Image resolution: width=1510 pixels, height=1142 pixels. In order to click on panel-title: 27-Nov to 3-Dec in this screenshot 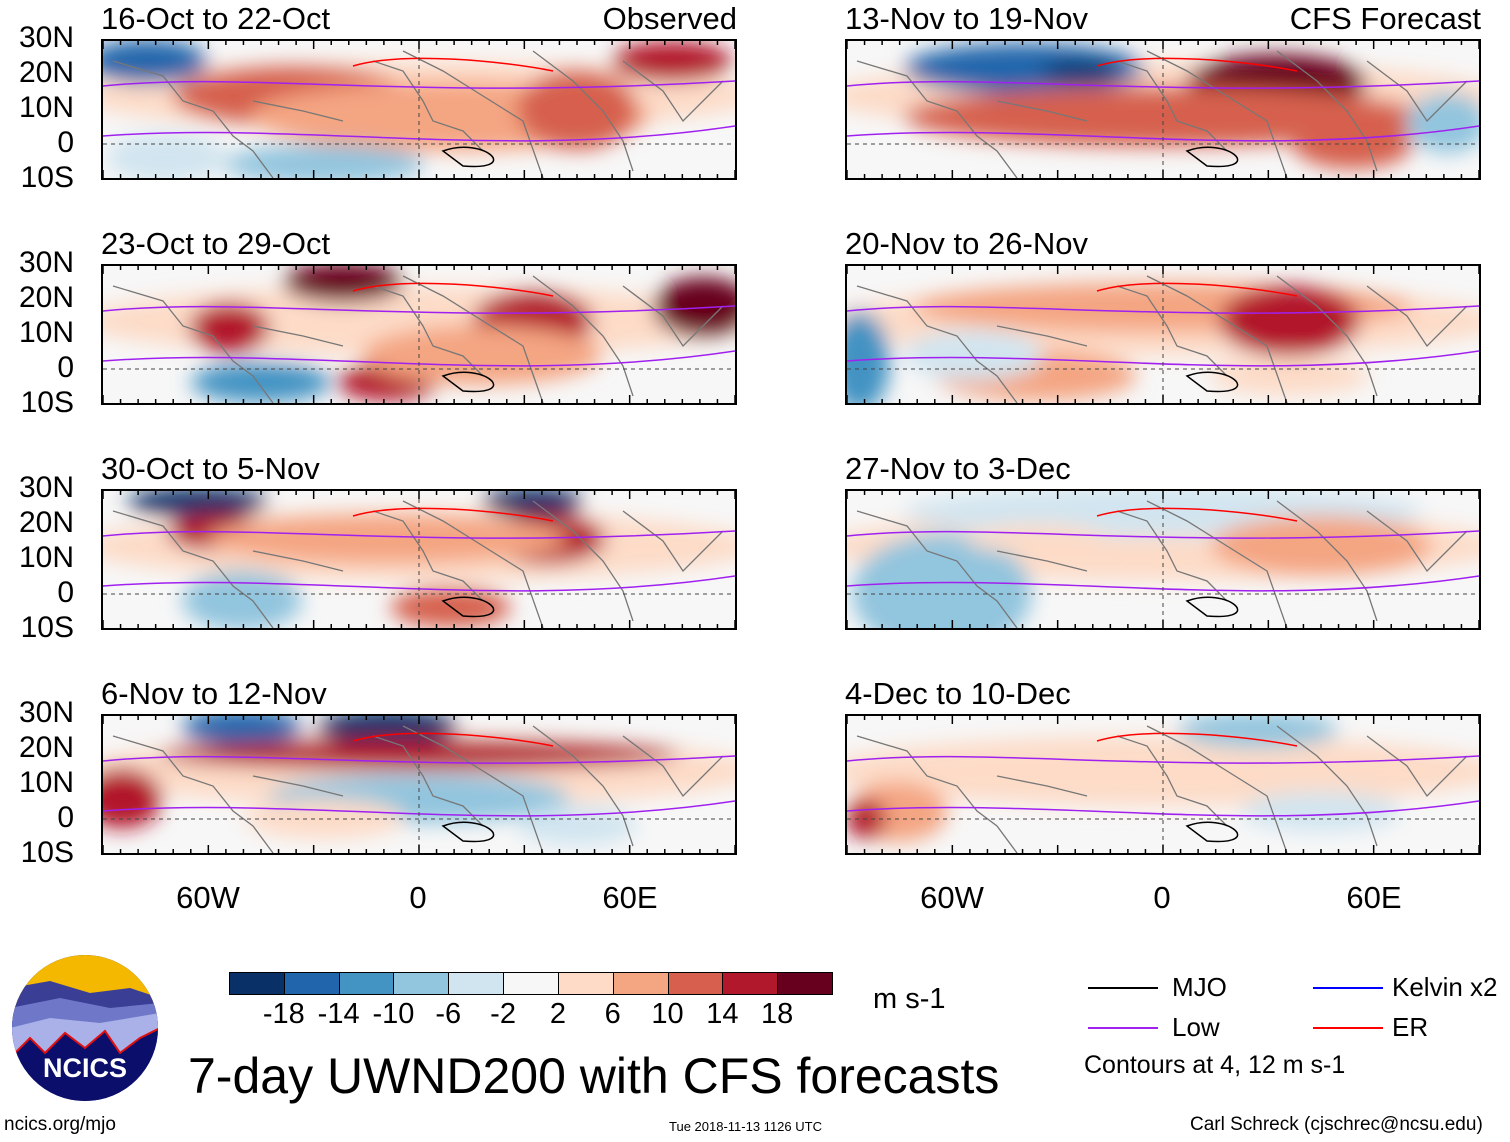, I will do `click(958, 468)`.